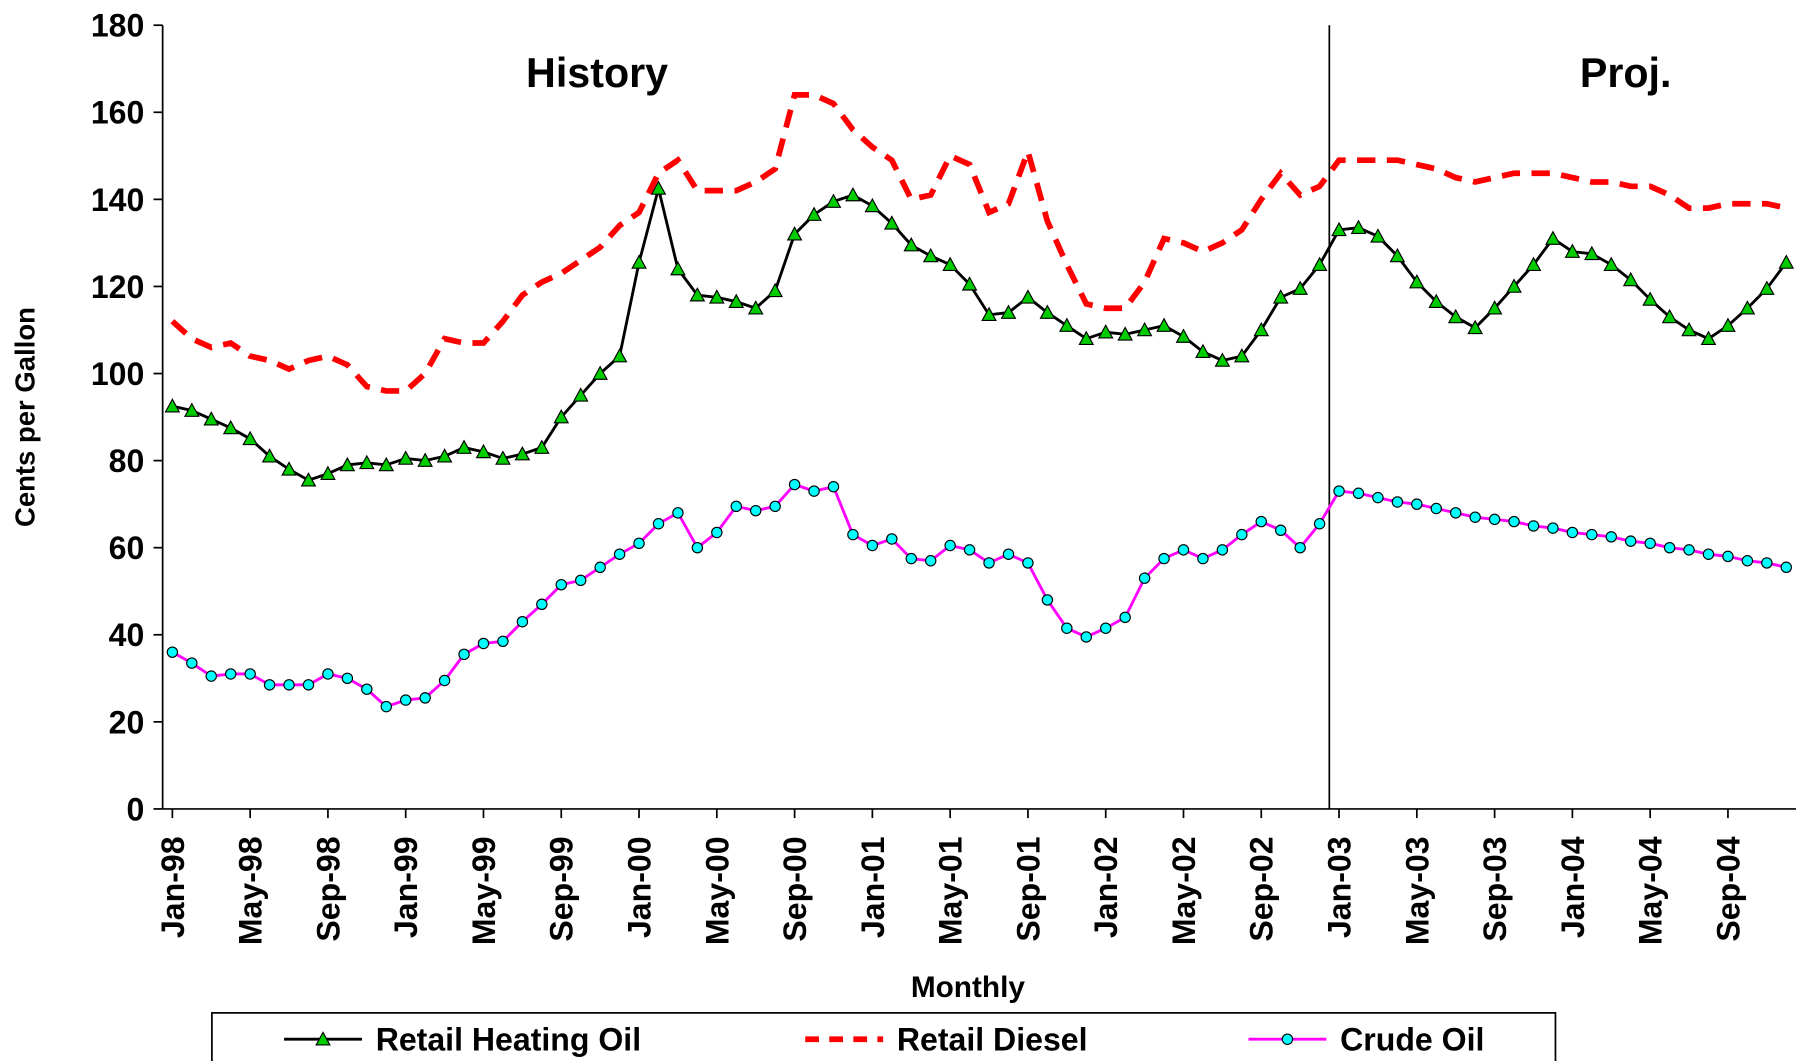 The height and width of the screenshot is (1061, 1796). I want to click on y-tick-label: 140, so click(117, 200).